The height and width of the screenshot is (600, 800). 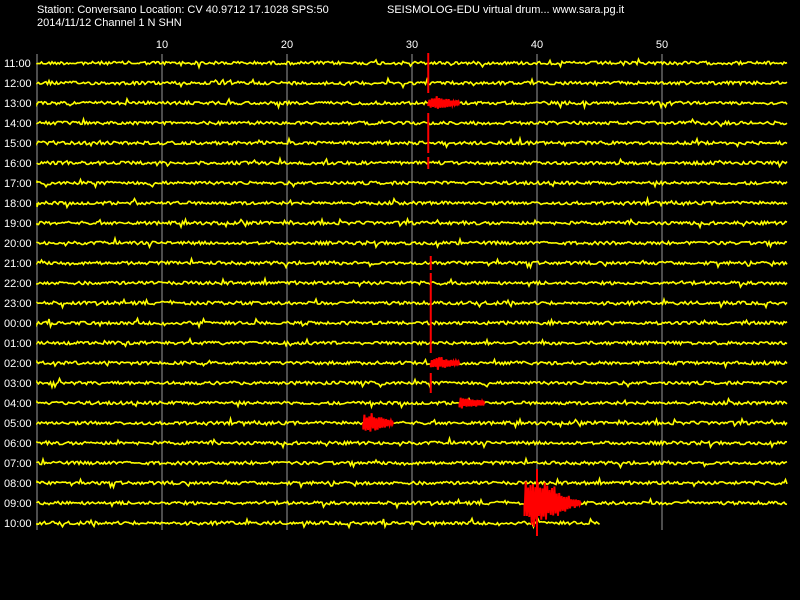 I want to click on x-tick-label: 30, so click(x=412, y=45).